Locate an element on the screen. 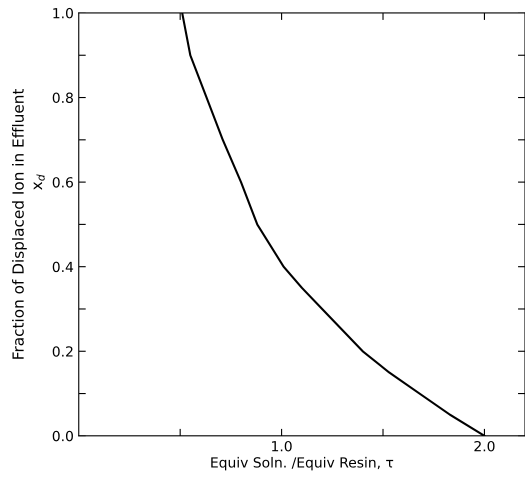  x-axis-title: Equiv Soln. /Equiv Resin, τ is located at coordinates (302, 463).